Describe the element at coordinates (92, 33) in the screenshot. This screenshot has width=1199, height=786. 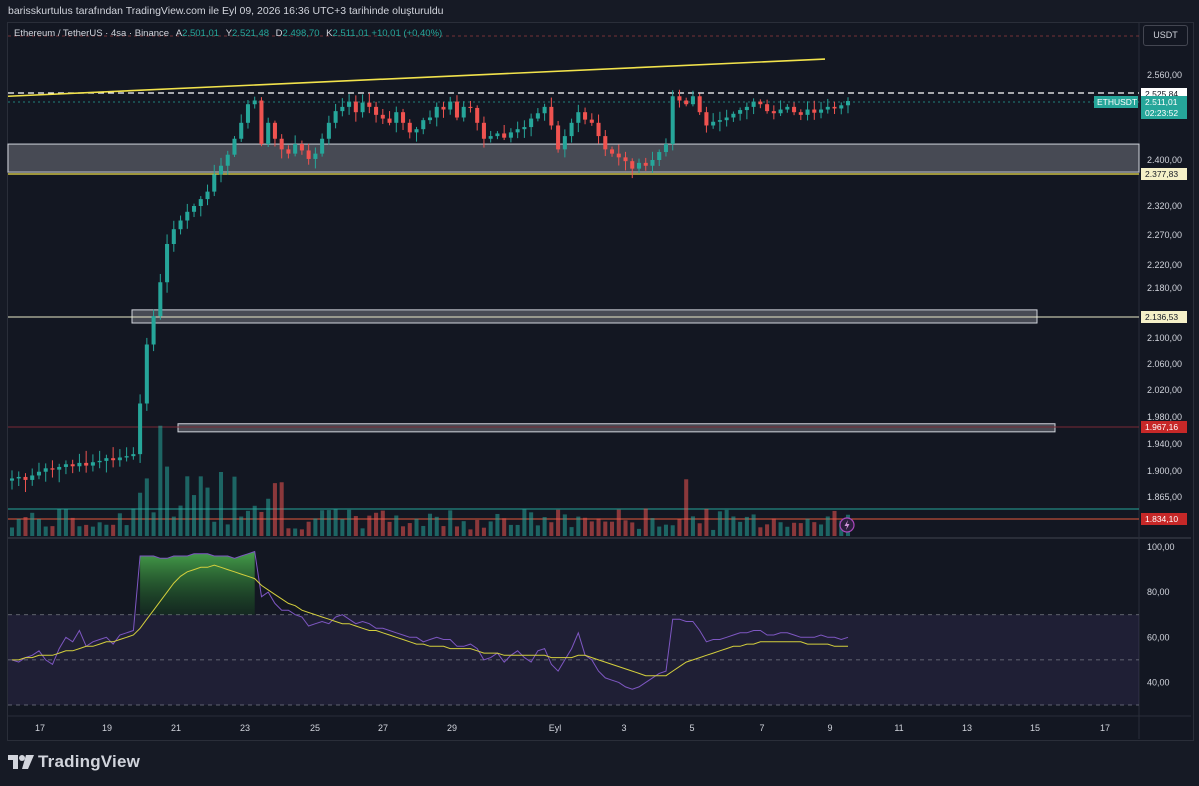
I see `legend-symbol: Ethereum / TetherUS · 4sa · Binance` at that location.